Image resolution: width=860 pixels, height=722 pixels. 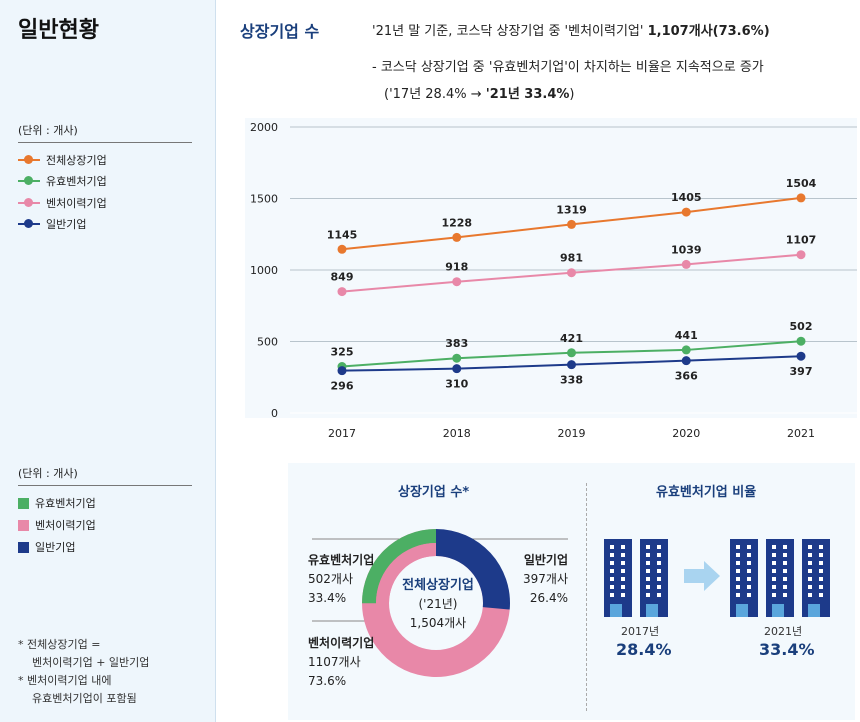 I want to click on y-tick-label: 1500, so click(x=264, y=199).